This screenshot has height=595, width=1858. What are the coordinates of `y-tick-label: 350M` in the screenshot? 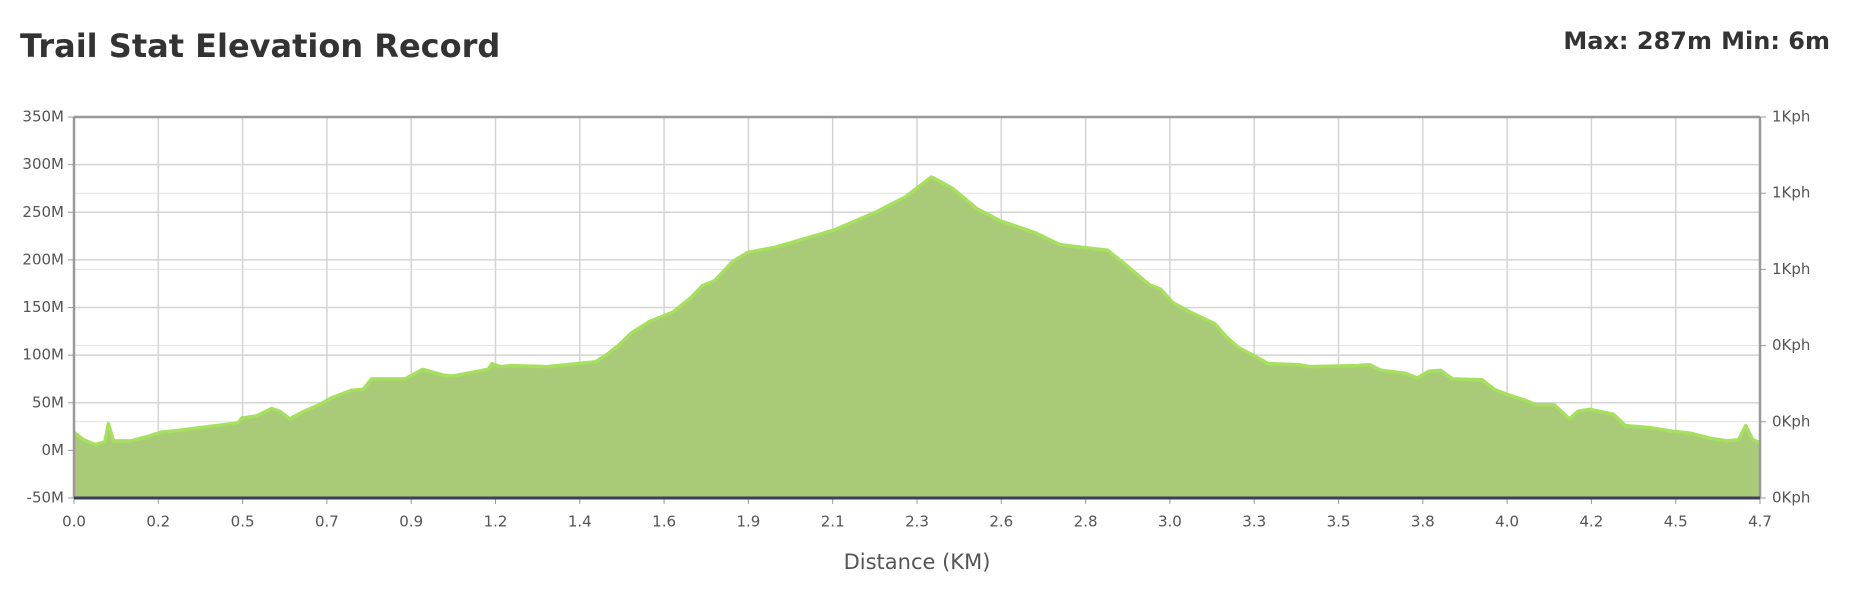 It's located at (43, 117).